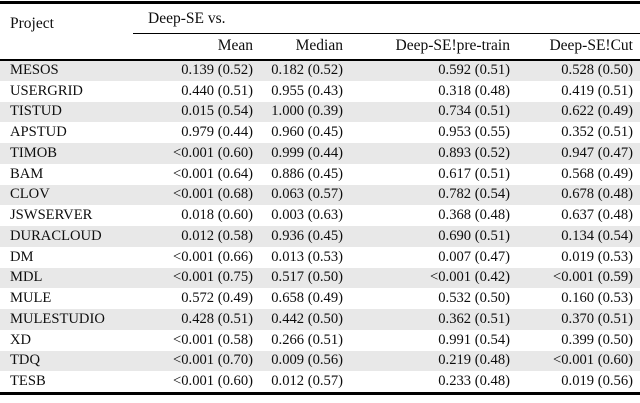  Describe the element at coordinates (307, 111) in the screenshot. I see `value-cell: 1.000 (0.39)` at that location.